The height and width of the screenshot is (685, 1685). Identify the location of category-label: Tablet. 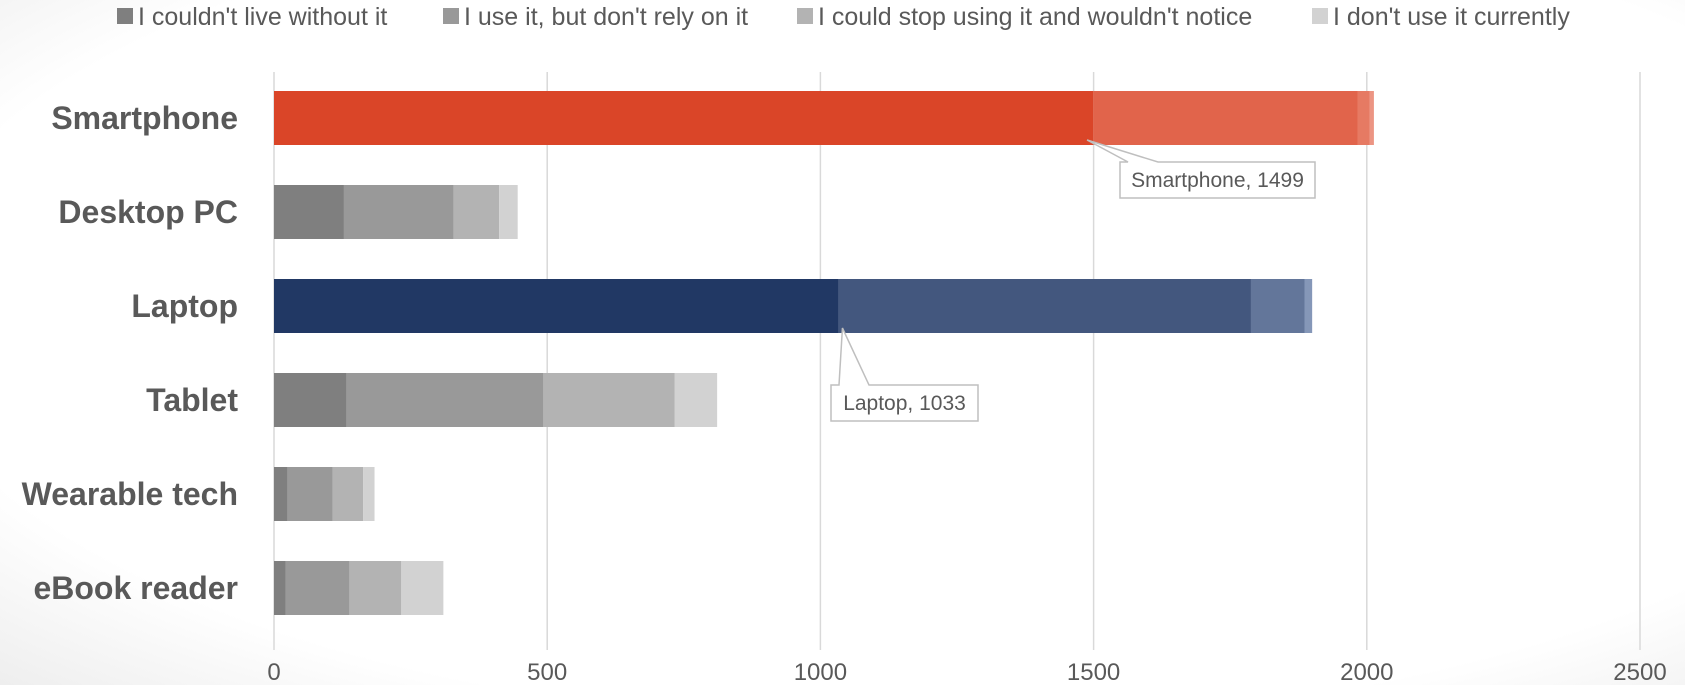
(192, 400).